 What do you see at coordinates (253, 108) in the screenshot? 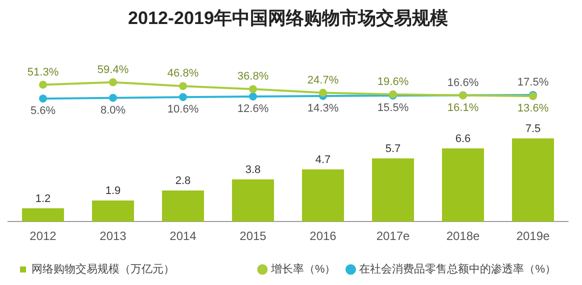
I see `data-label: 12.6%` at bounding box center [253, 108].